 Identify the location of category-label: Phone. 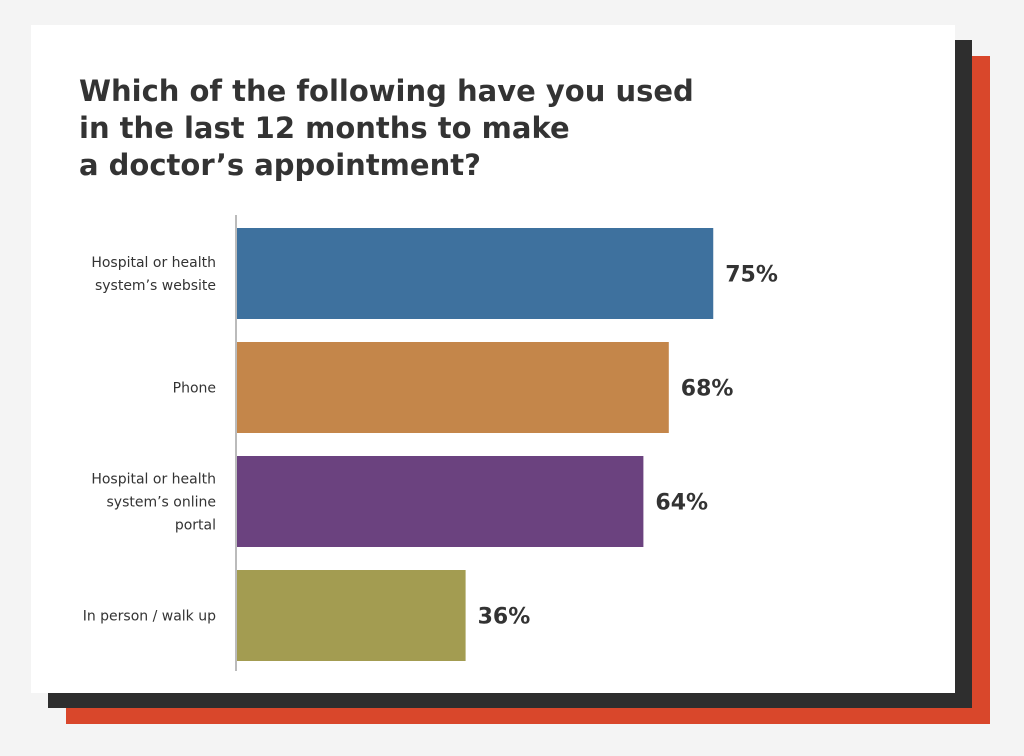
(194, 389).